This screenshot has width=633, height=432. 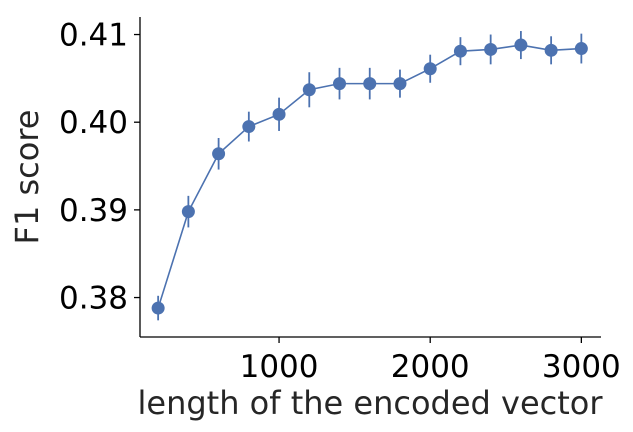 I want to click on x-tick-label: 3000, so click(x=581, y=367).